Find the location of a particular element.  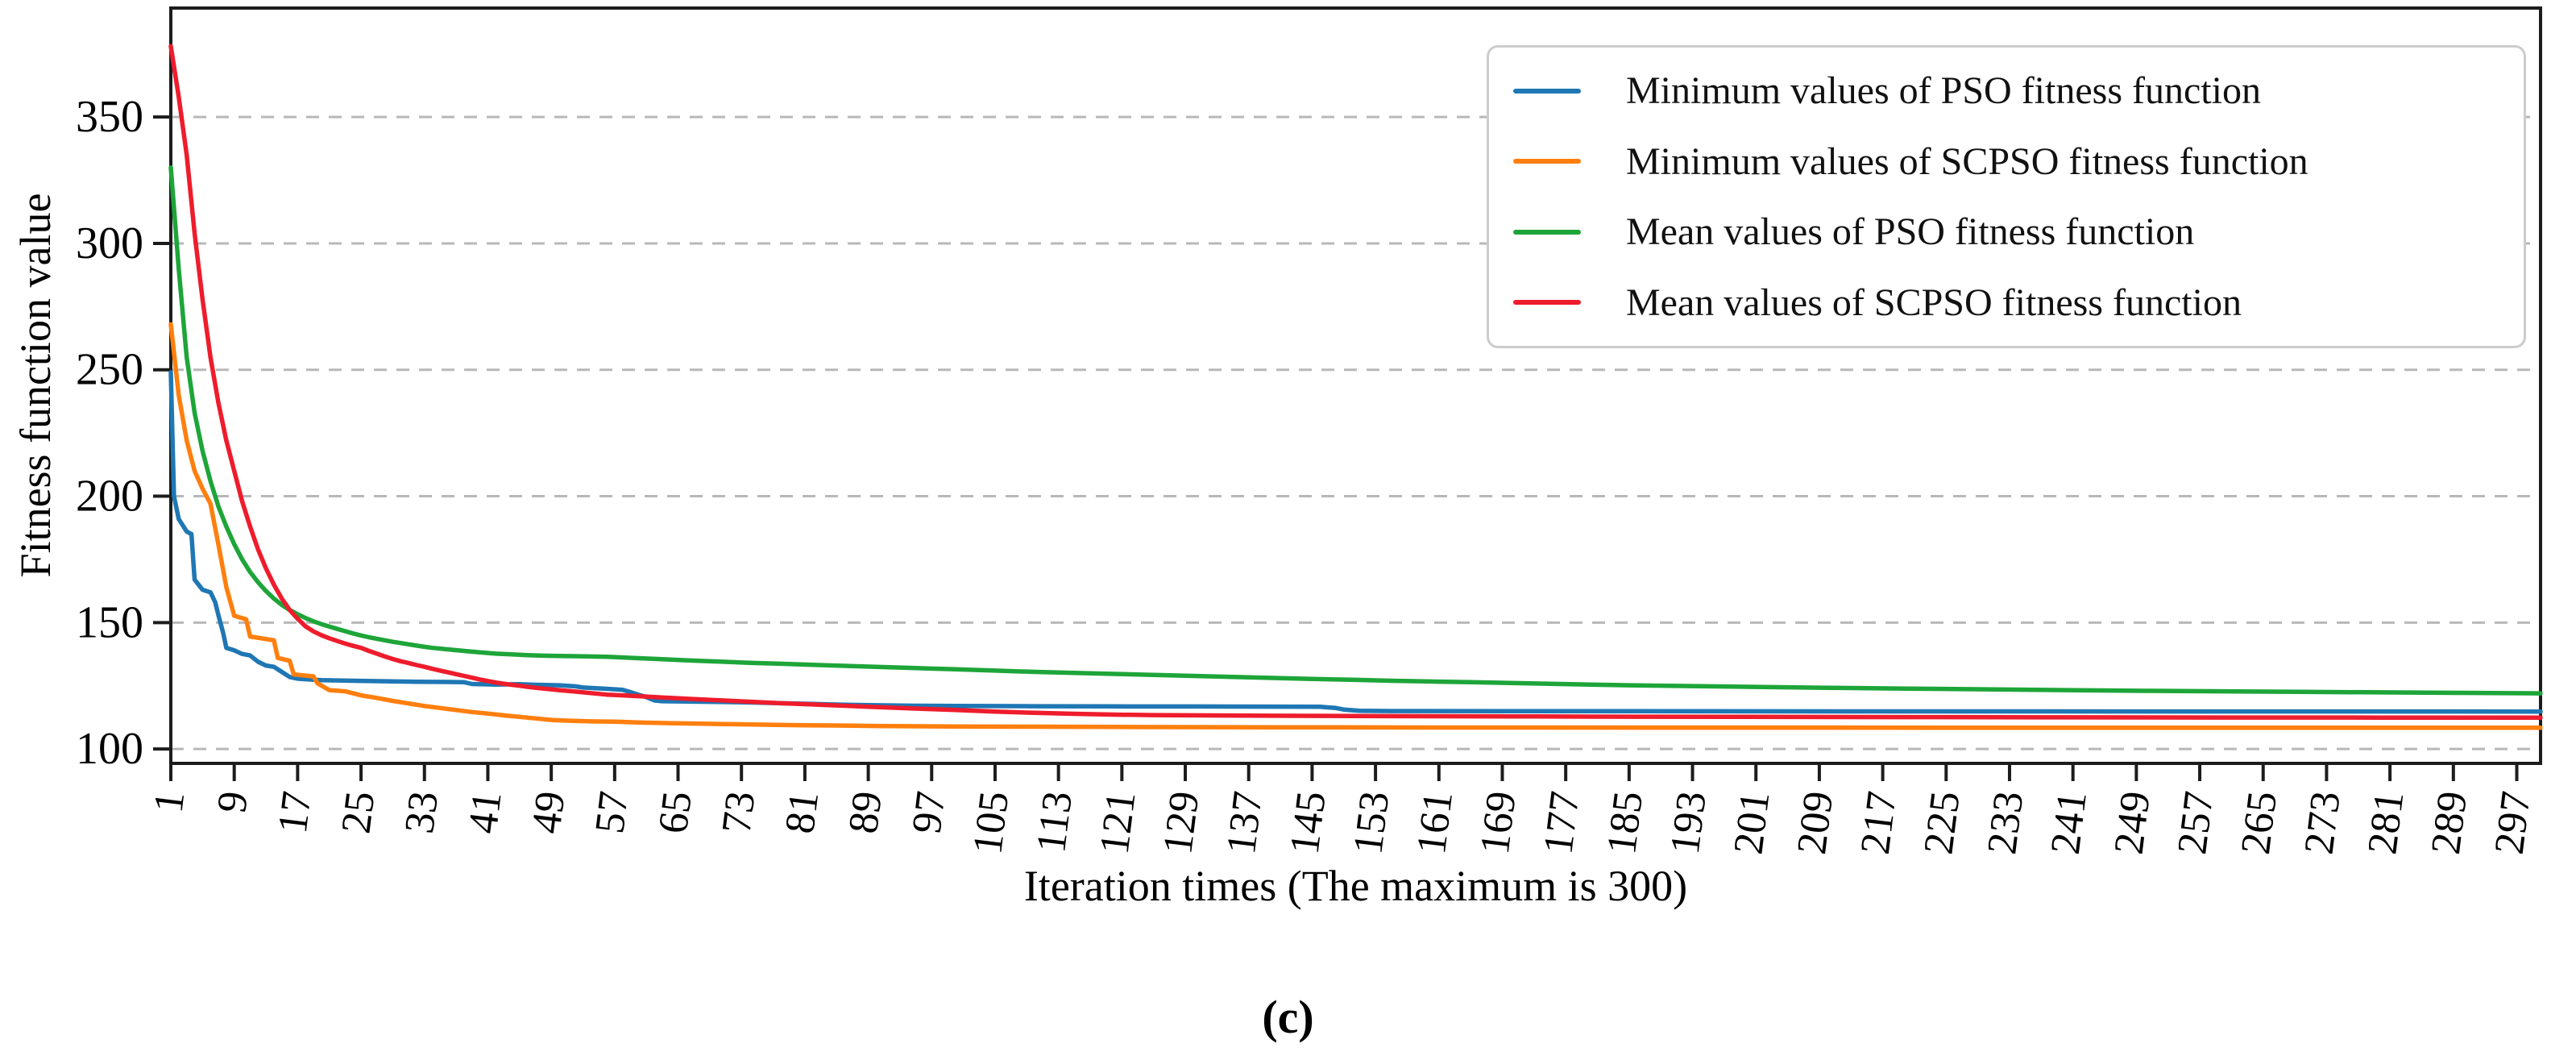

x-tick-label-217: 217 is located at coordinates (1879, 823).